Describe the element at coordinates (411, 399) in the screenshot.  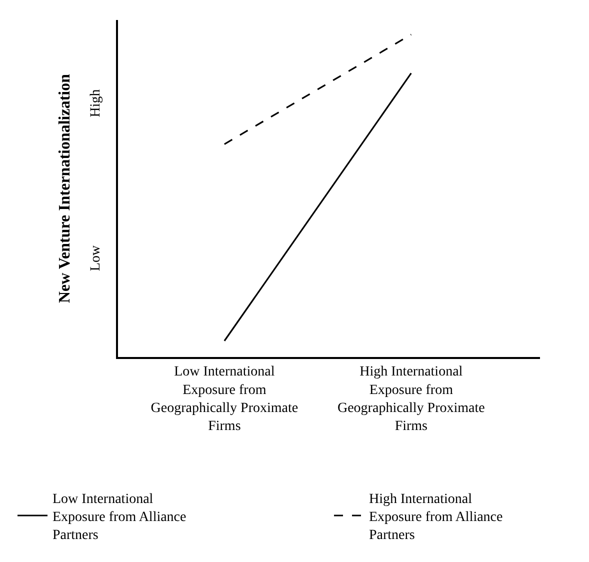
I see `x-tick-label: High International Exposure from Geographically Proximate Firms` at that location.